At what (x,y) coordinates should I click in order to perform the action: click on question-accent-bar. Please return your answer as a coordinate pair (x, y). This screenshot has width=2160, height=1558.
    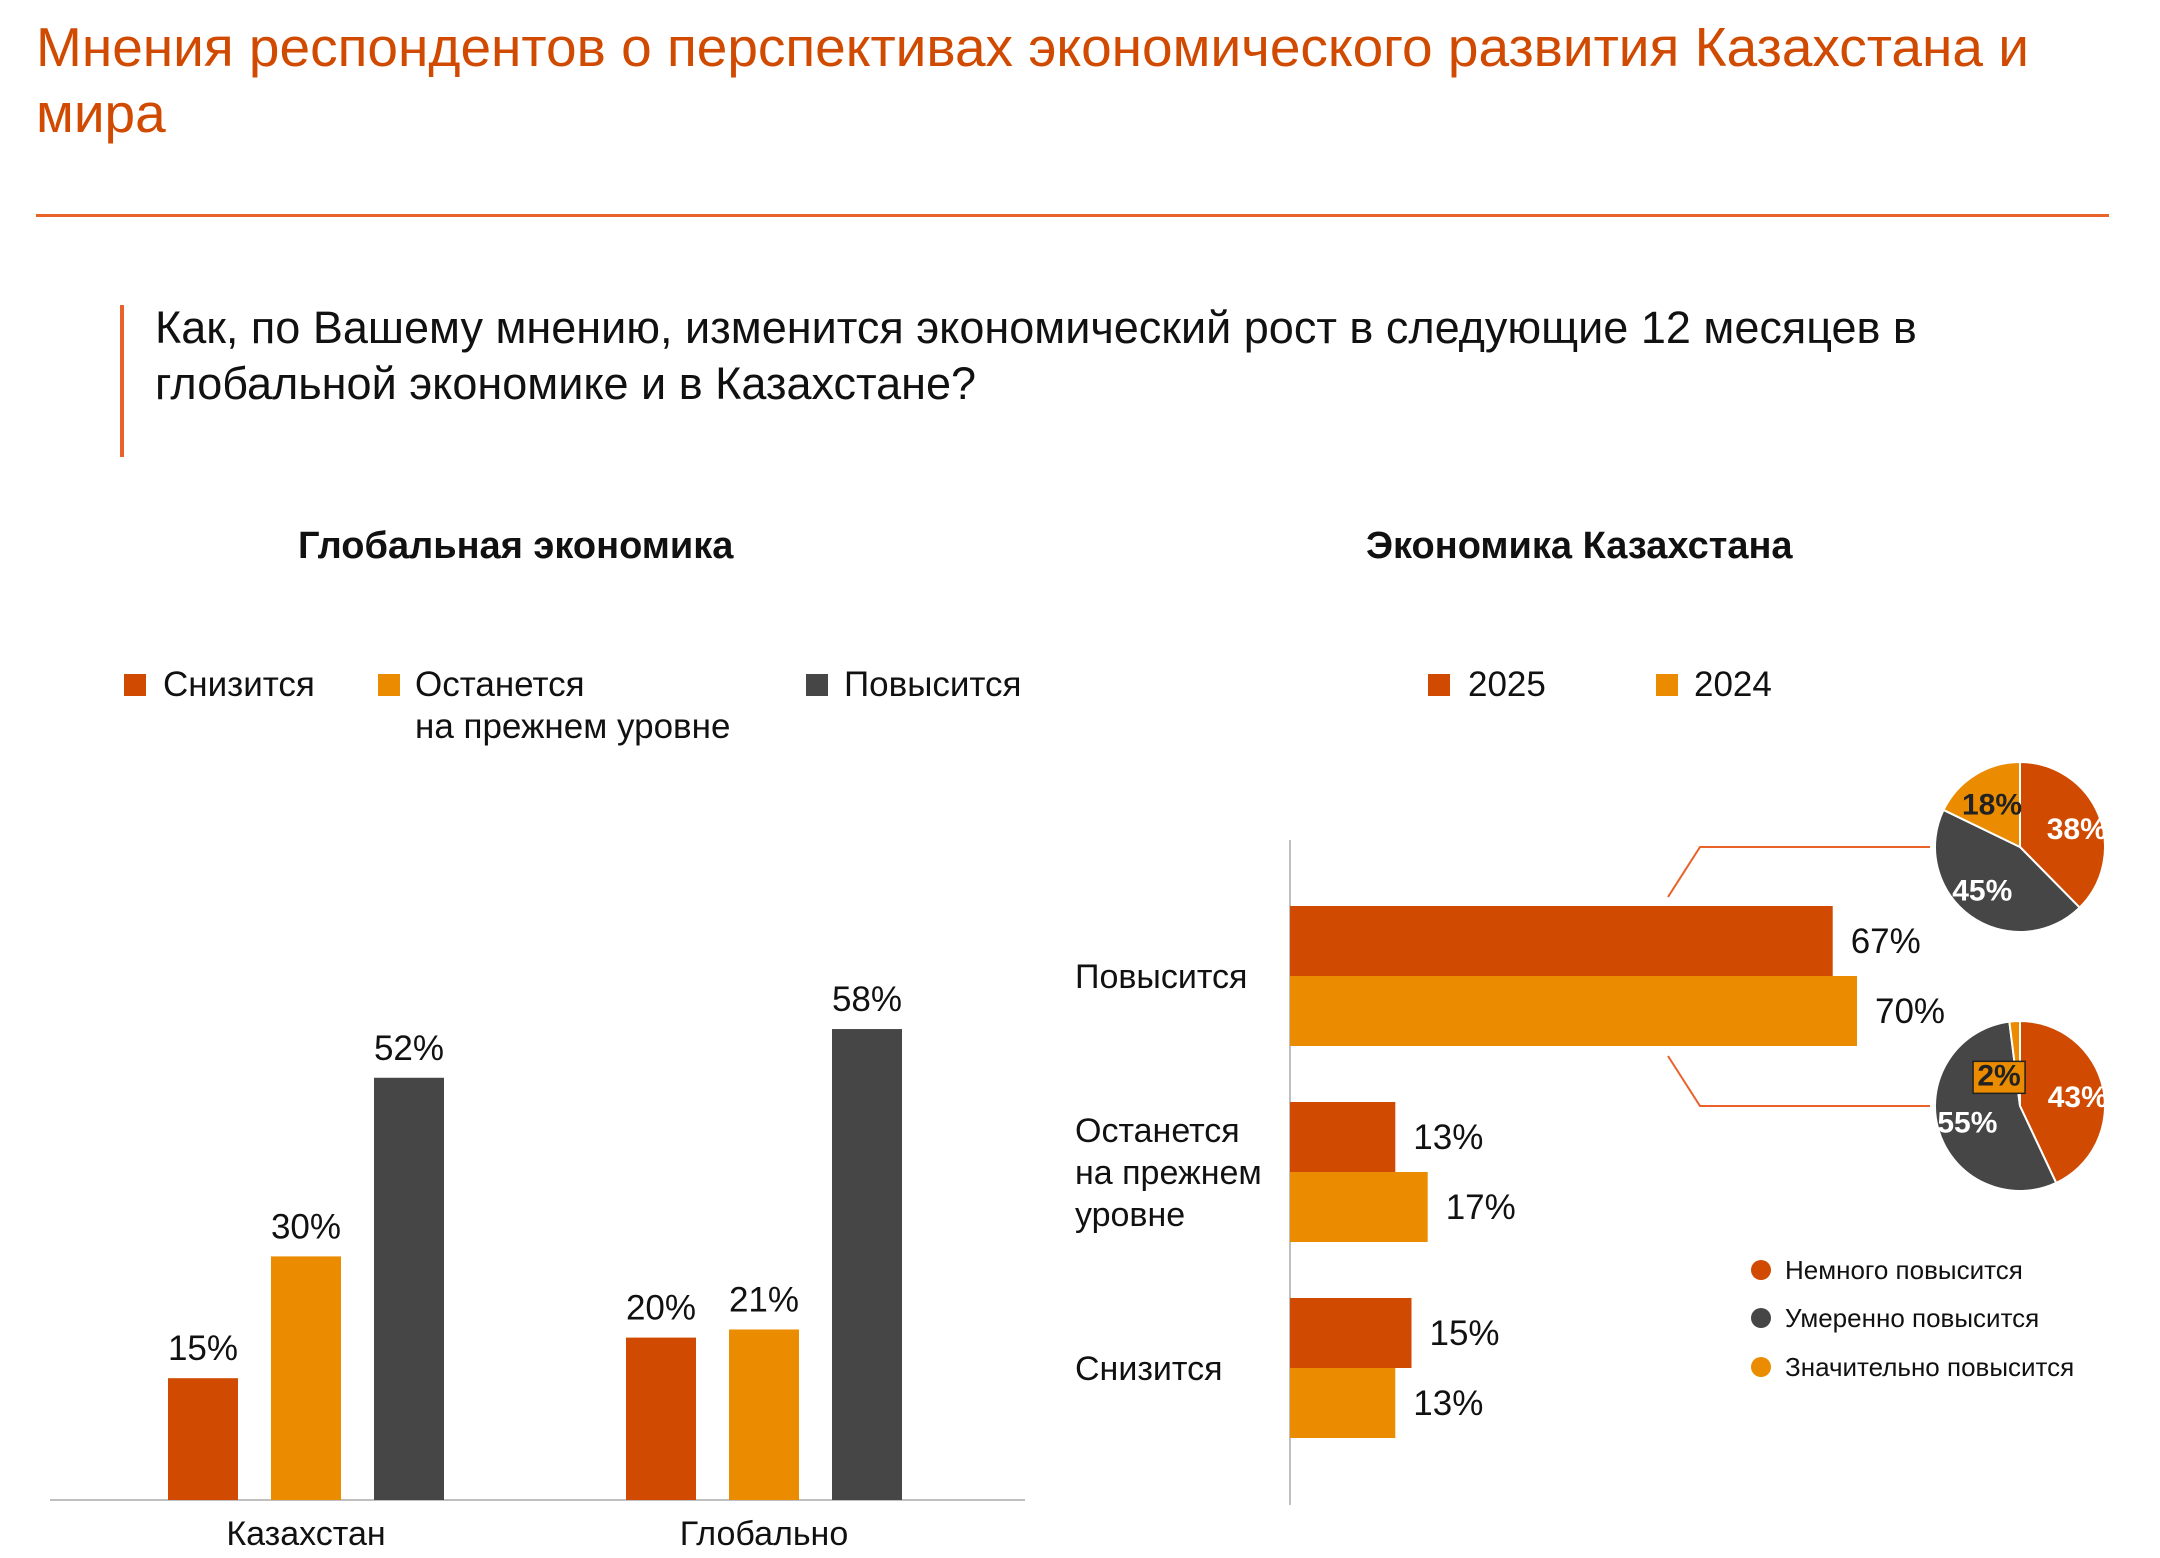
    Looking at the image, I should click on (122, 381).